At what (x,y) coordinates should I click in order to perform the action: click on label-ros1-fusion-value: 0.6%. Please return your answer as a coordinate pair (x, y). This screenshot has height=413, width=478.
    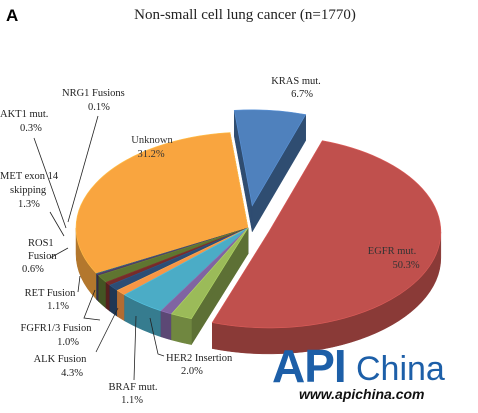
    Looking at the image, I should click on (33, 269).